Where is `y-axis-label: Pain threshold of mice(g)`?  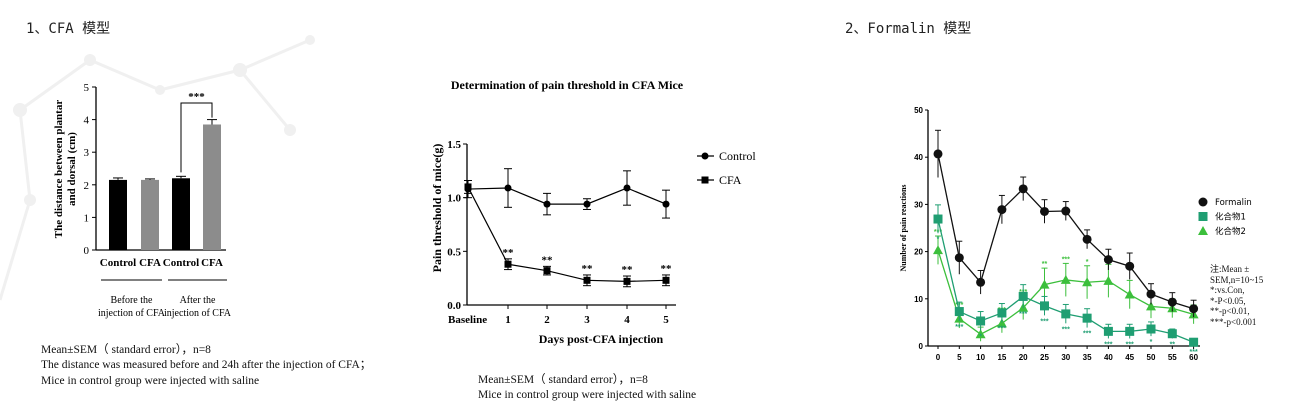
y-axis-label: Pain threshold of mice(g) is located at coordinates (437, 208).